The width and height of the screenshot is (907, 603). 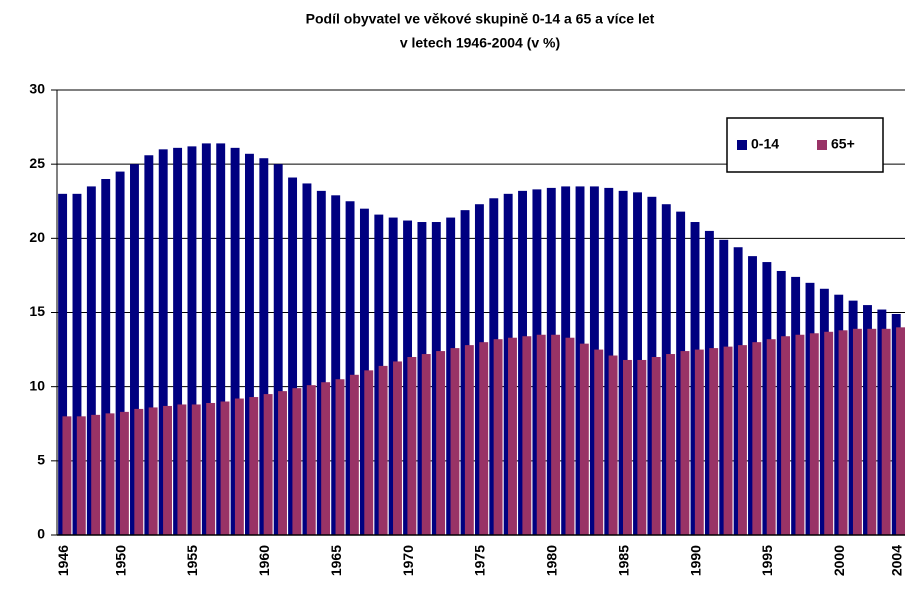 I want to click on x-tick-label: 1946, so click(x=63, y=560).